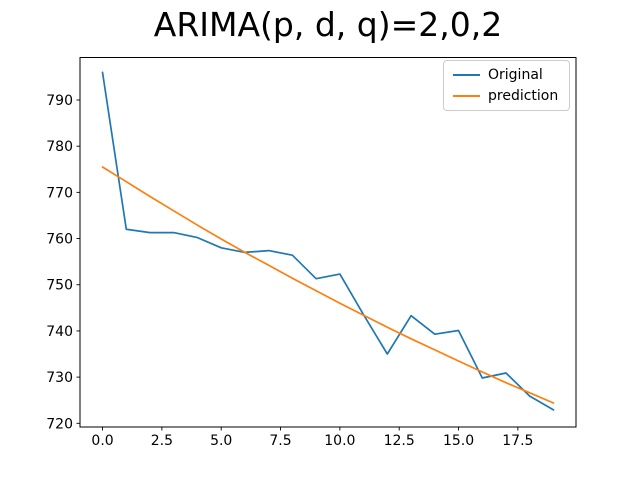 Image resolution: width=640 pixels, height=480 pixels. Describe the element at coordinates (458, 441) in the screenshot. I see `x-tick-label: 15.0` at that location.